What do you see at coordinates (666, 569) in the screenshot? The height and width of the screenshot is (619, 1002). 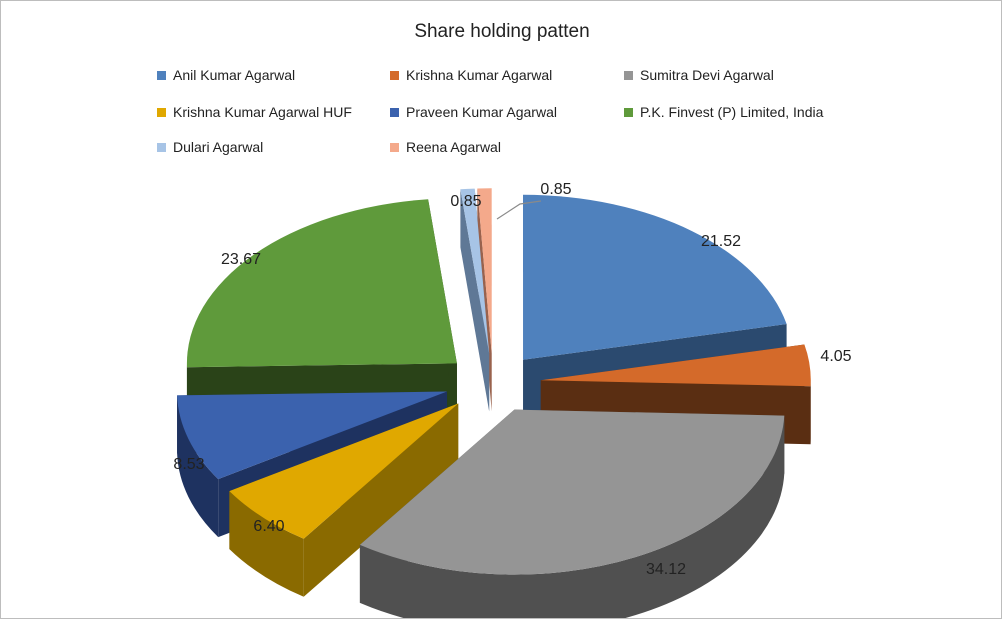 I see `data-label-sumitra-devi-agarwal: 34.12` at bounding box center [666, 569].